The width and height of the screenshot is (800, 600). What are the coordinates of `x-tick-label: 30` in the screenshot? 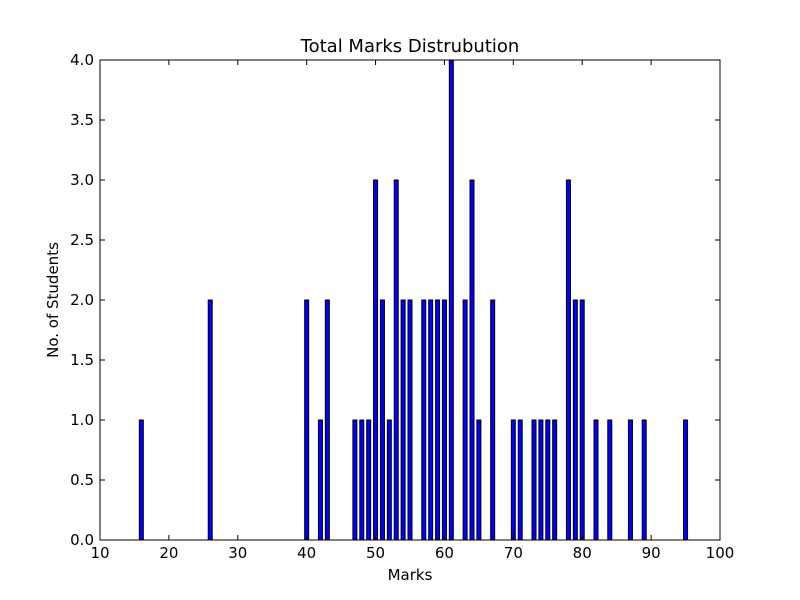 It's located at (237, 553).